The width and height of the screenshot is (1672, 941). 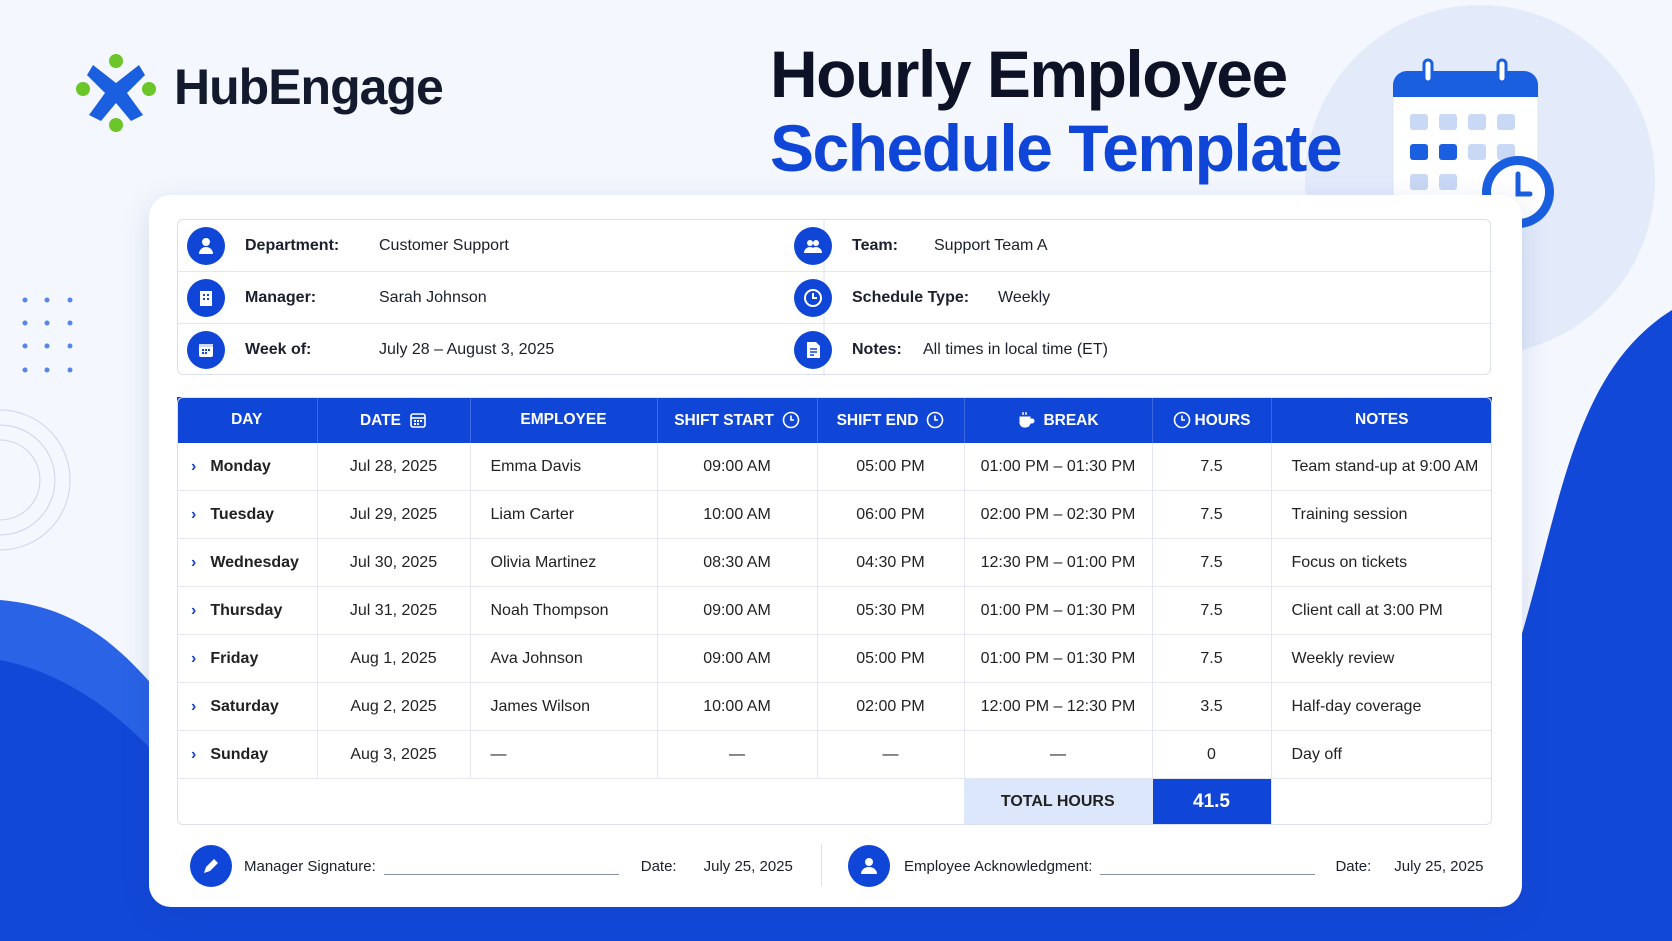 I want to click on info-row: Notes: All times in local time (ET), so click(x=951, y=350).